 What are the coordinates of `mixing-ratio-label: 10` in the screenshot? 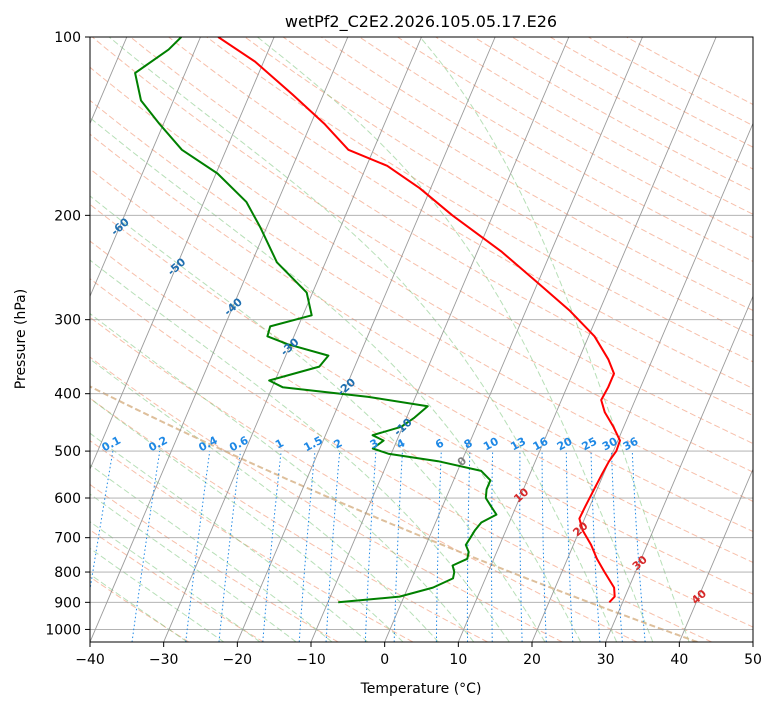 It's located at (491, 444).